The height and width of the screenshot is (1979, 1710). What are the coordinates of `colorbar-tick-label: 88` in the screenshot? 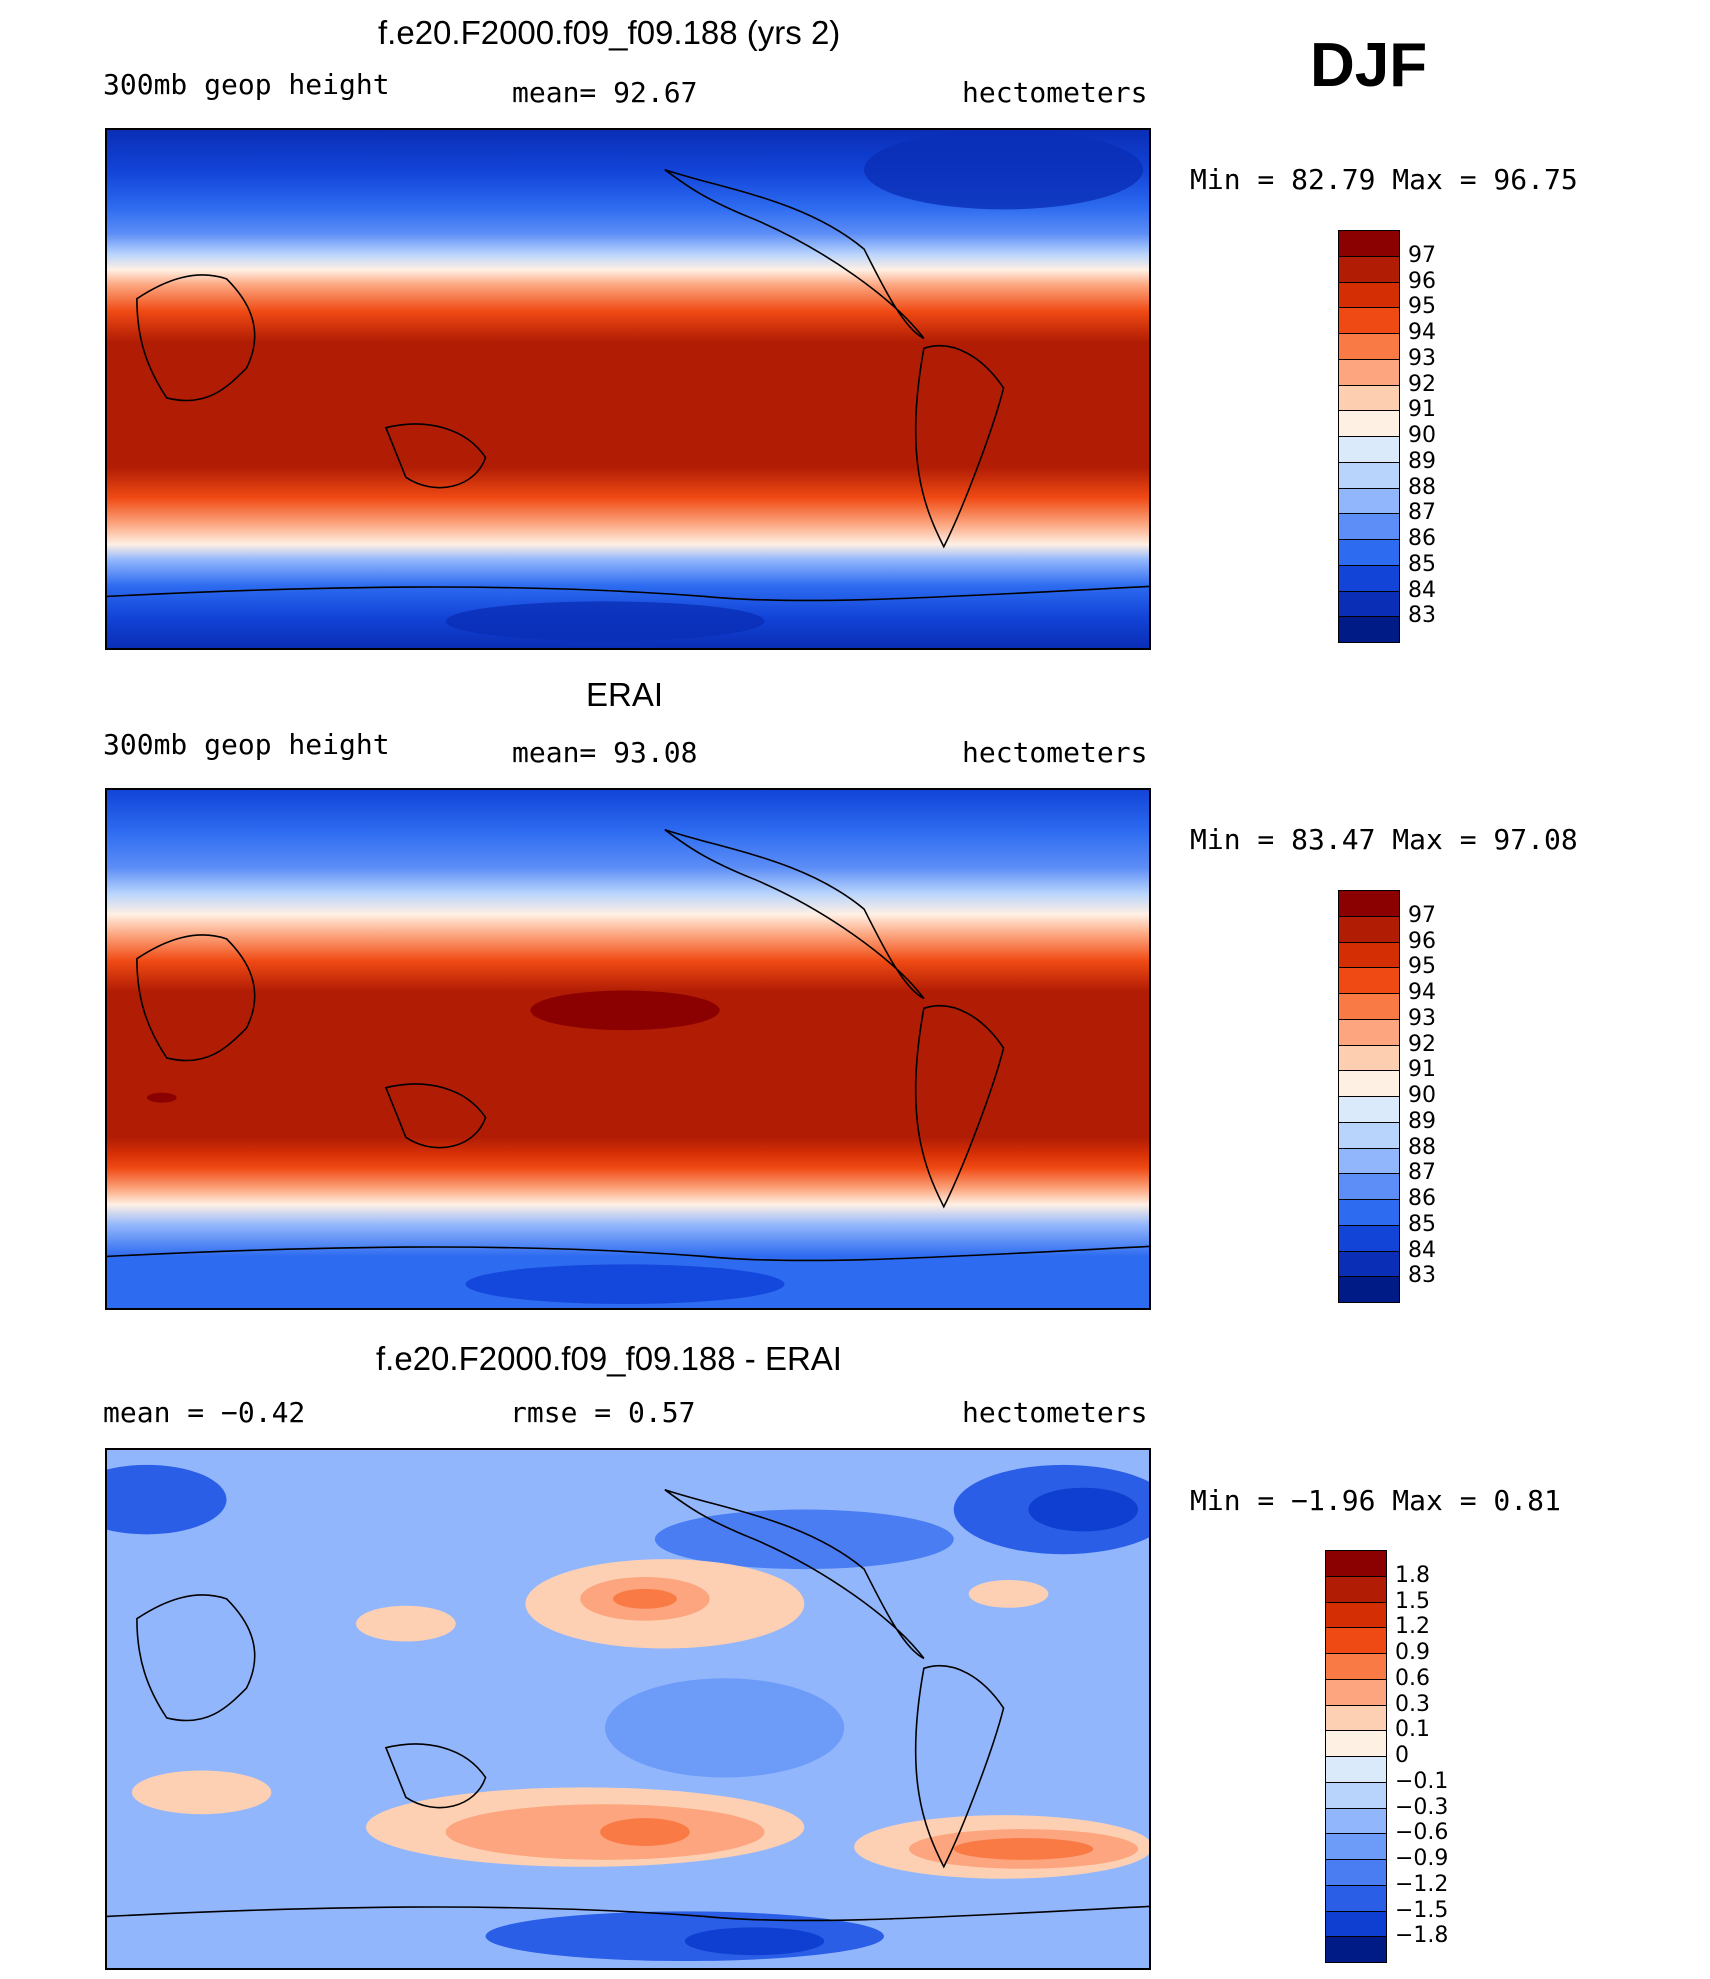 It's located at (1422, 487).